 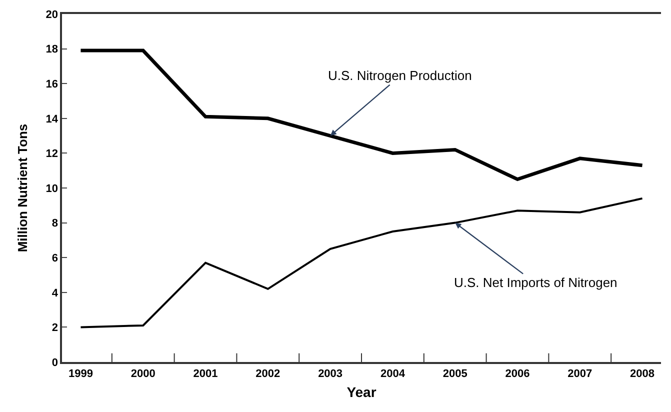 I want to click on x-tick-label: 2002, so click(x=268, y=374).